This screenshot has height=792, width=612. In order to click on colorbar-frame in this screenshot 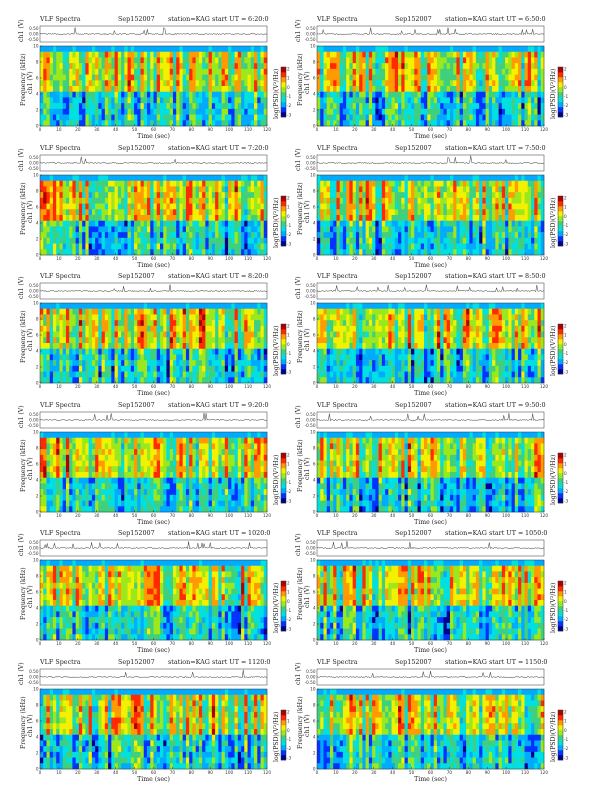, I will do `click(560, 220)`.